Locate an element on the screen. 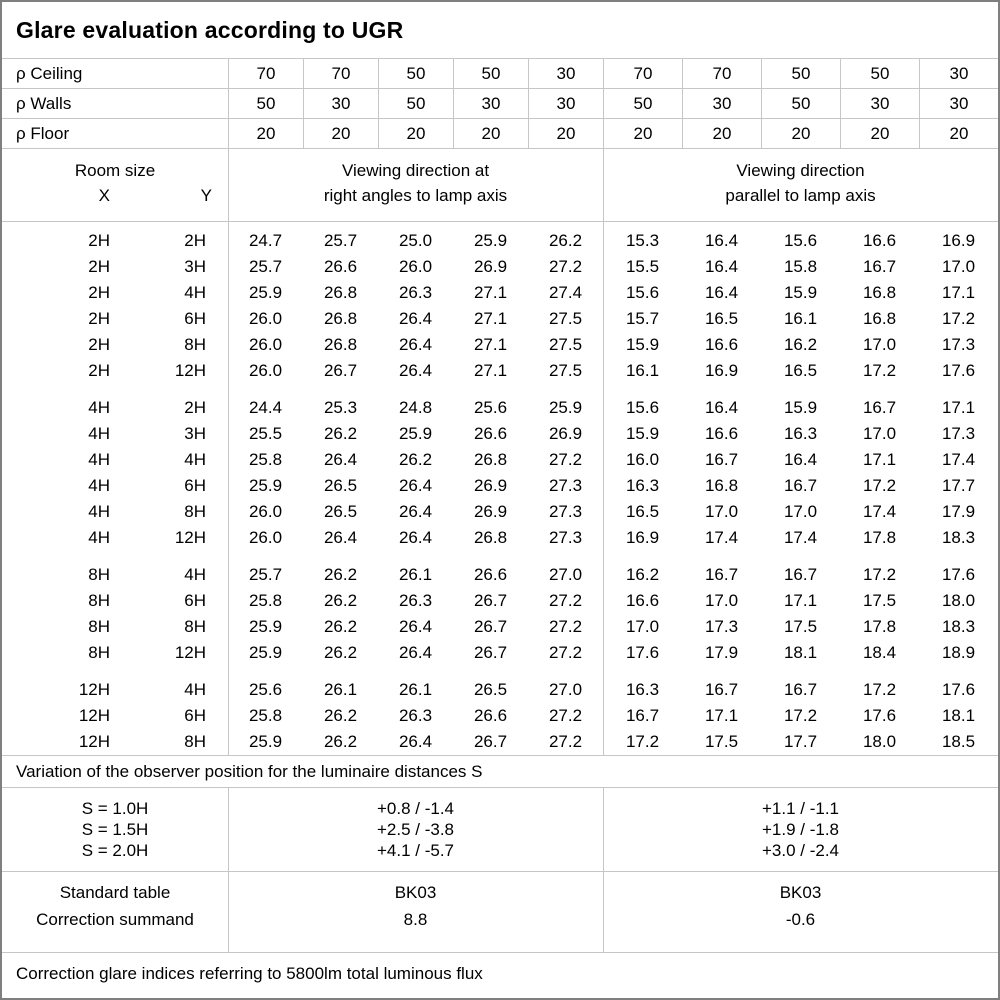 The height and width of the screenshot is (1000, 1000). ugr-value-parallel: 17.5 is located at coordinates (721, 741).